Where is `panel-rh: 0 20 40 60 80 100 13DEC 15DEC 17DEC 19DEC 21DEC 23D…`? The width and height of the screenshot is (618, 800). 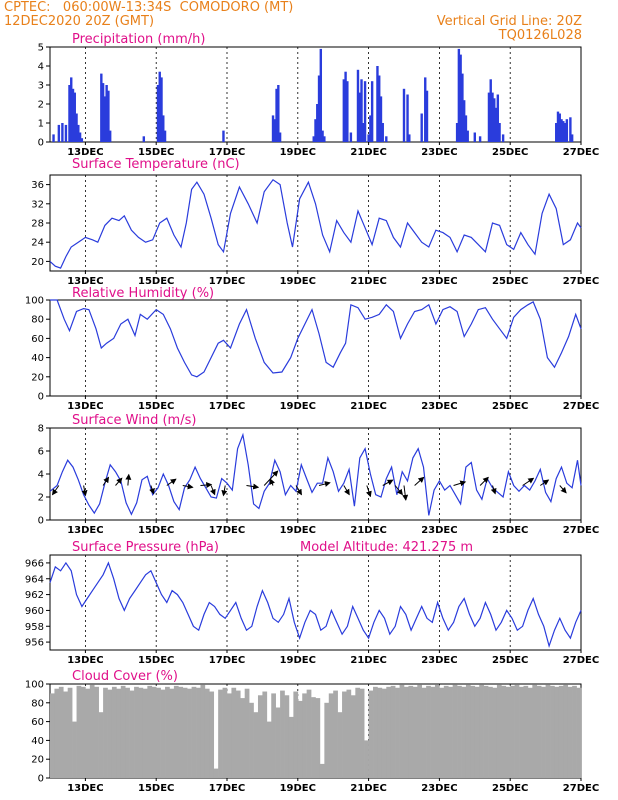
panel-rh: 0 20 40 60 80 100 13DEC 15DEC 17DEC 19DEC 21DEC 23D… is located at coordinates (312, 349).